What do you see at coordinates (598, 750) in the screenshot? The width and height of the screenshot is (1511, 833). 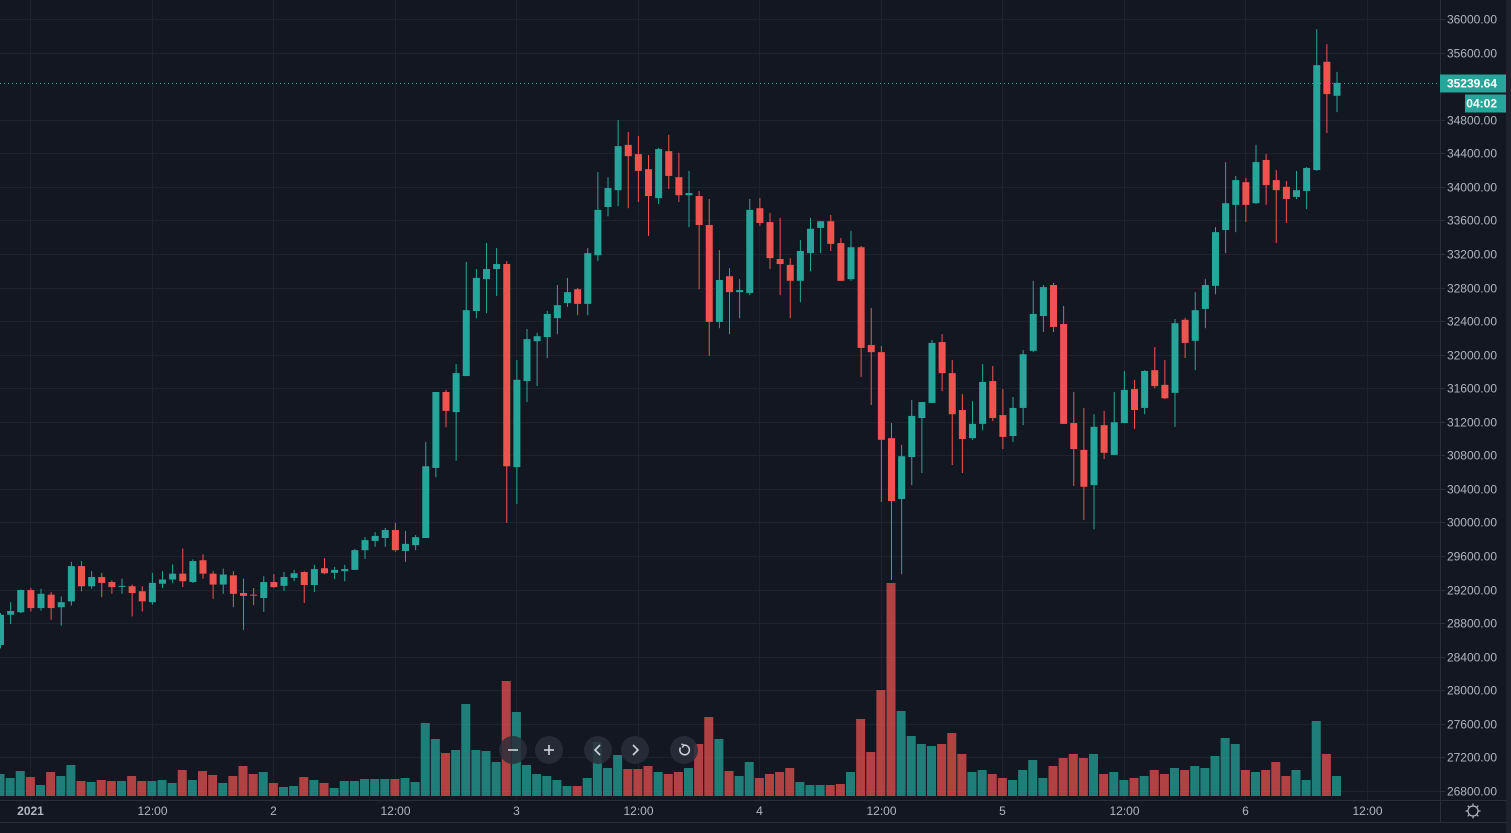 I see `scroll-left-button` at bounding box center [598, 750].